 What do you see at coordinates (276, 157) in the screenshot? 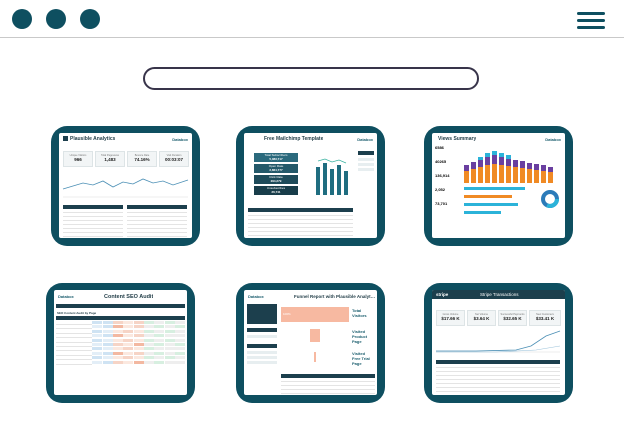
I see `stat-block: Total Subscribers 5,083,717` at bounding box center [276, 157].